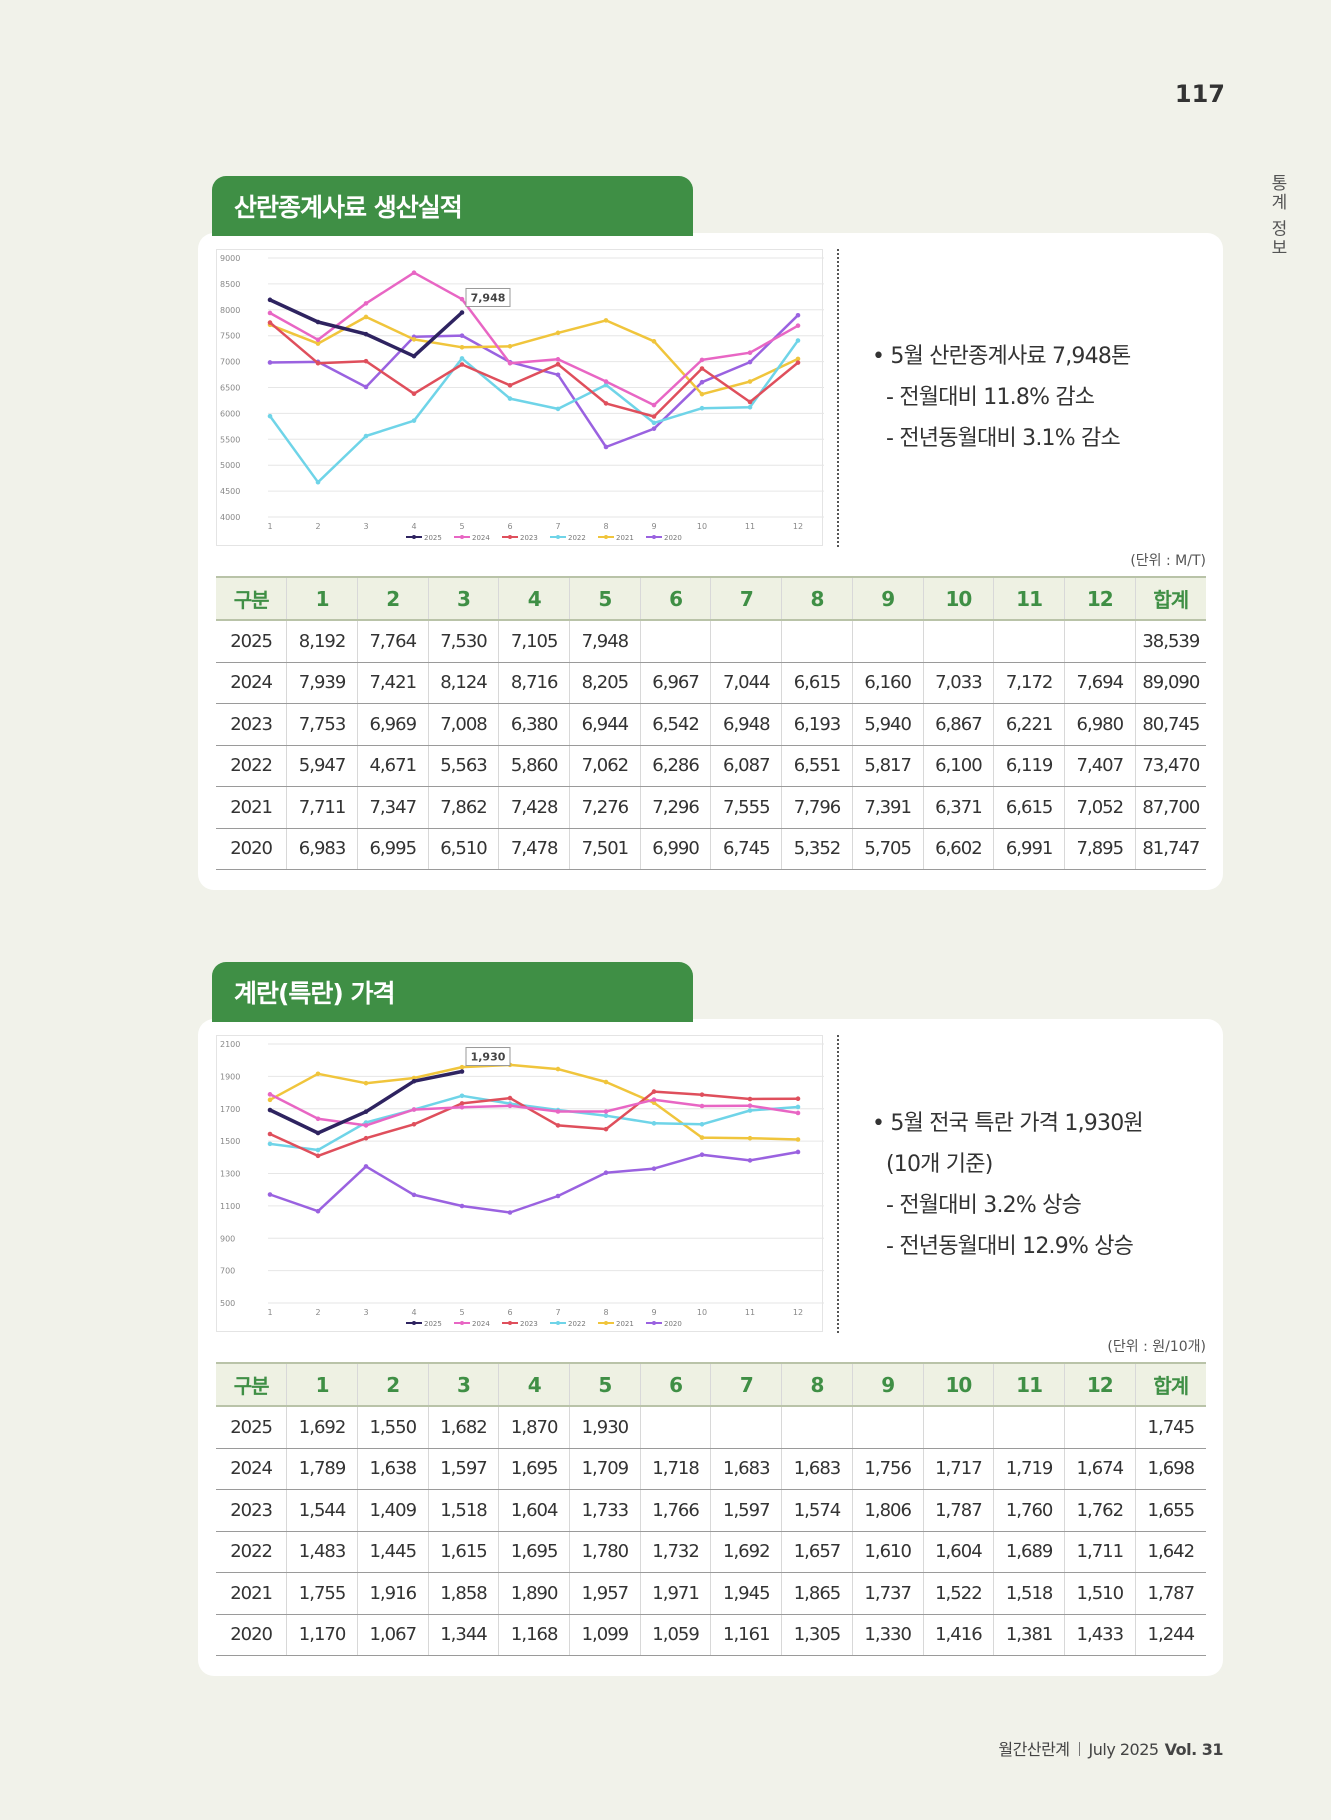  Describe the element at coordinates (230, 517) in the screenshot. I see `y-tick-label: 4000` at that location.